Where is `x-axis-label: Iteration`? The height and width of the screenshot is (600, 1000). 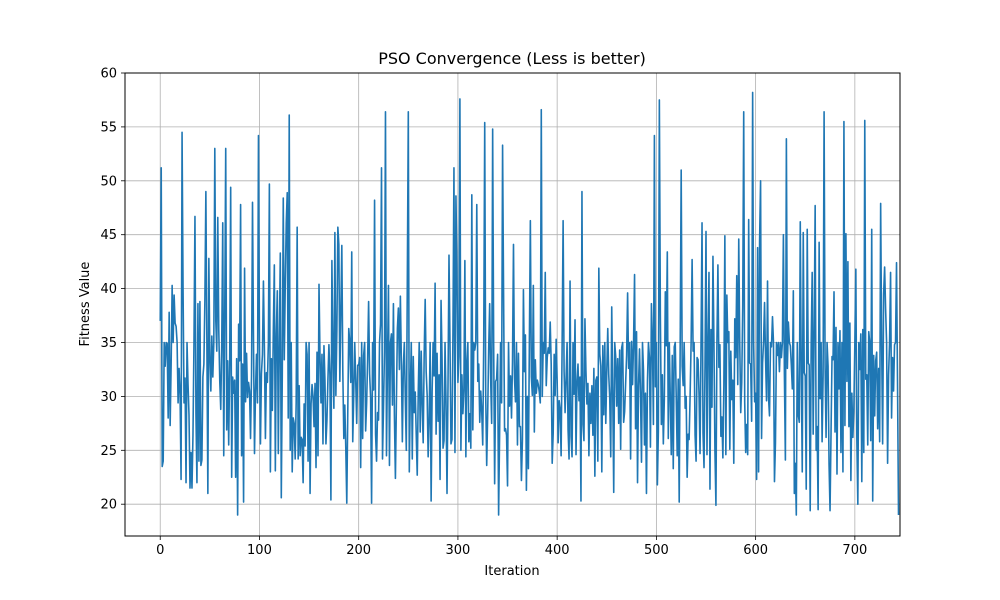
x-axis-label: Iteration is located at coordinates (511, 571).